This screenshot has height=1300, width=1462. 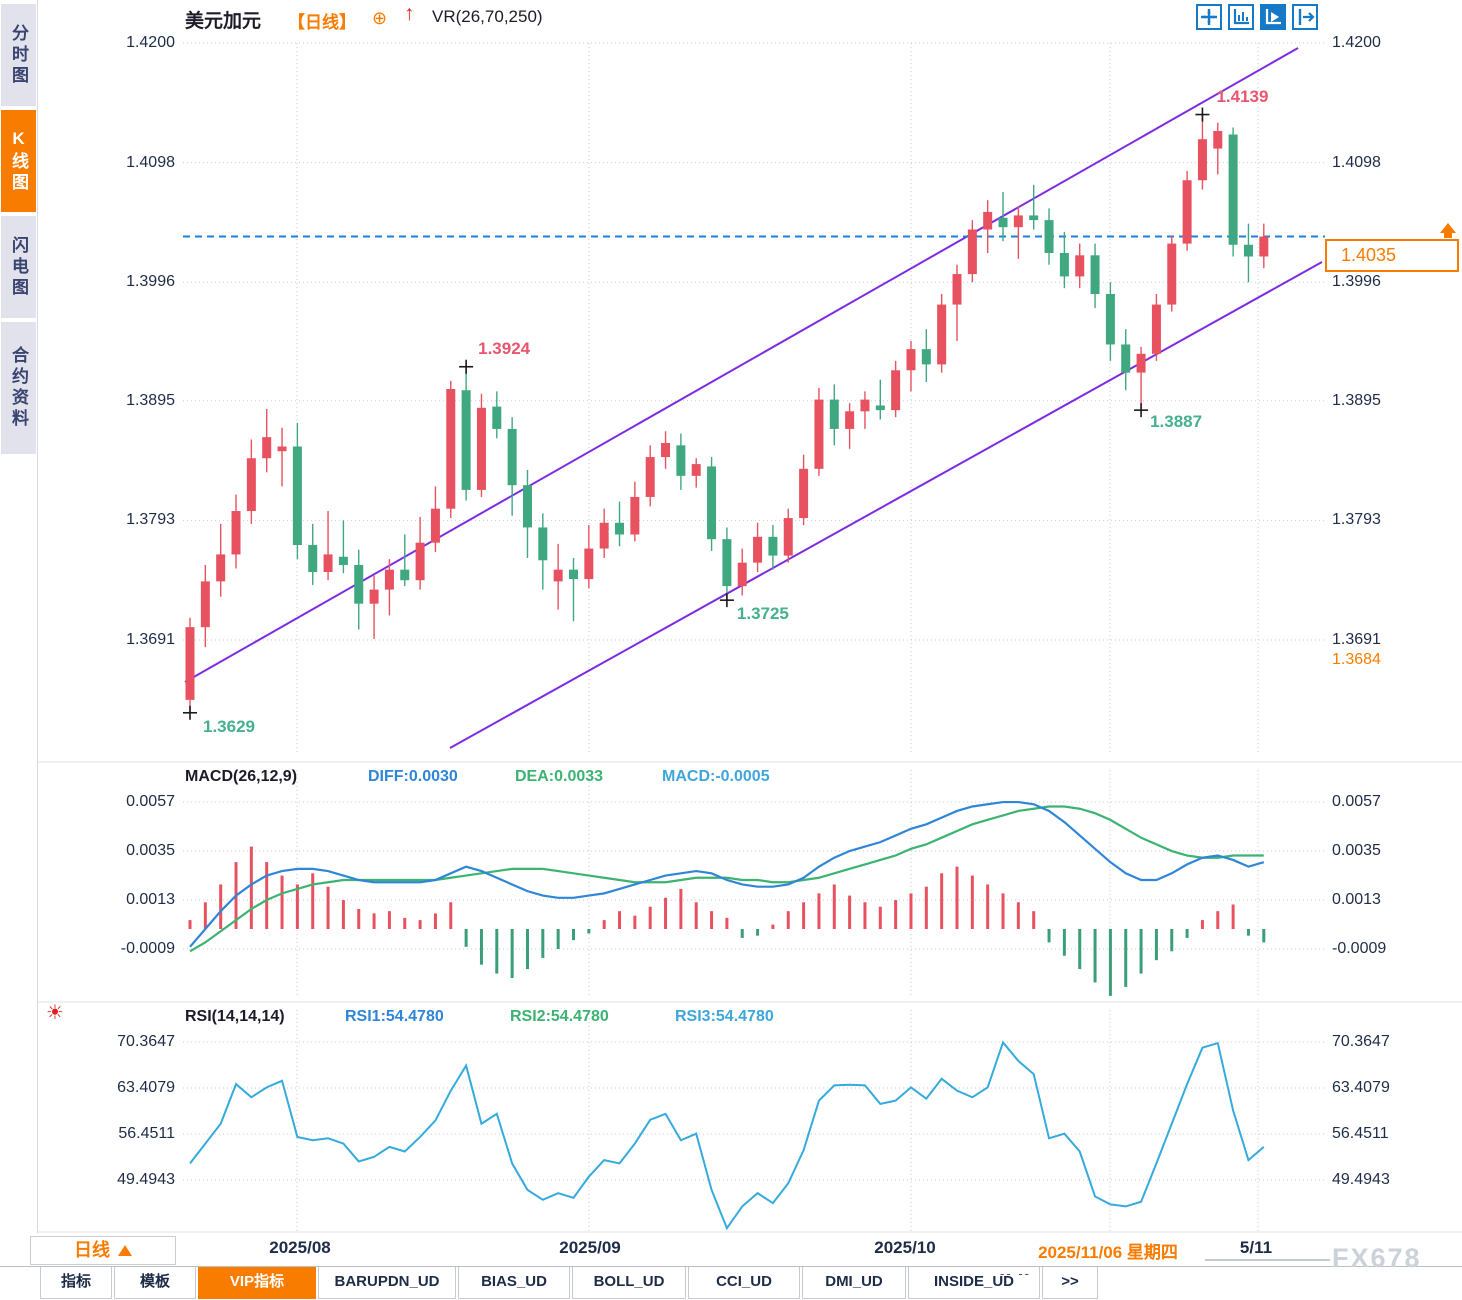 What do you see at coordinates (716, 776) in the screenshot?
I see `macd-macd-value: MACD:-0.0005` at bounding box center [716, 776].